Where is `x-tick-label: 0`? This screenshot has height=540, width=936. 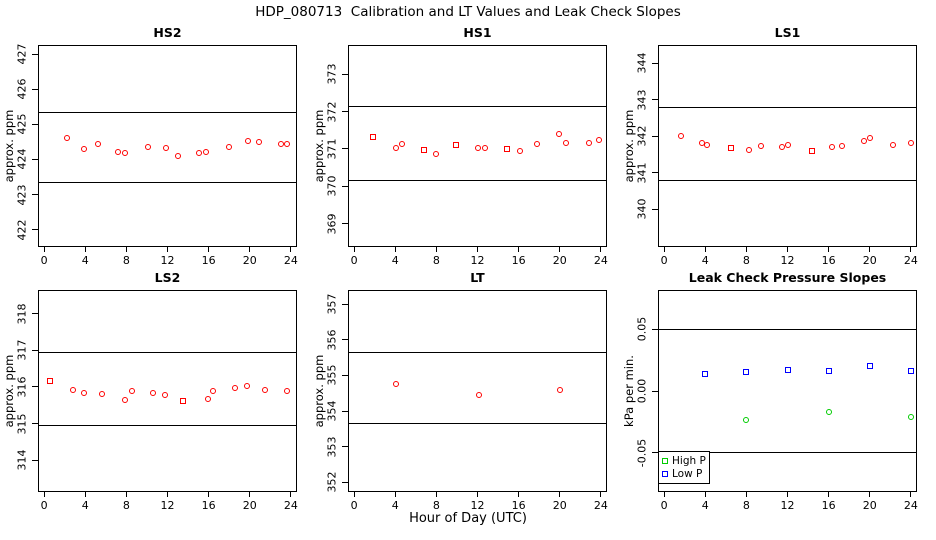
x-tick-label: 0 is located at coordinates (44, 505).